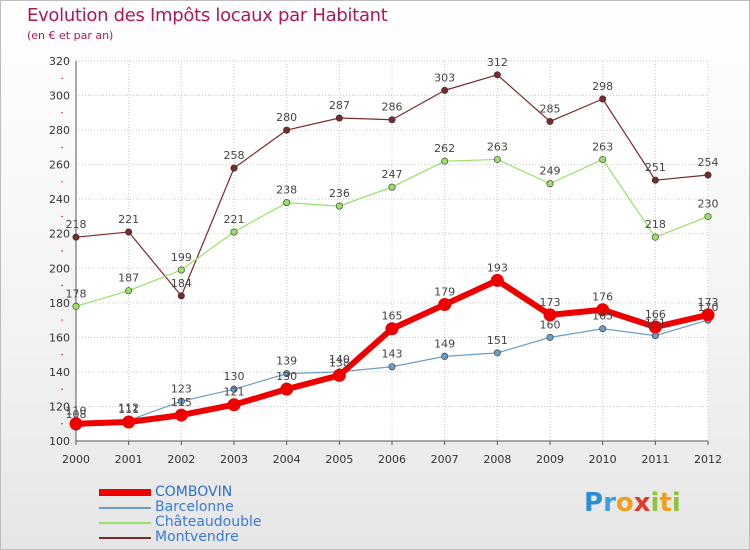 This screenshot has width=750, height=550. I want to click on data-label: 184, so click(181, 283).